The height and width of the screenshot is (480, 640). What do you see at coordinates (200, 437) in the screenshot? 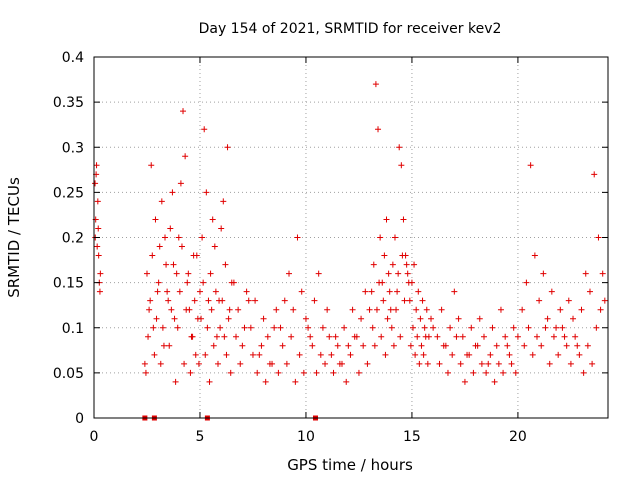
I see `x-tick-label: 5` at bounding box center [200, 437].